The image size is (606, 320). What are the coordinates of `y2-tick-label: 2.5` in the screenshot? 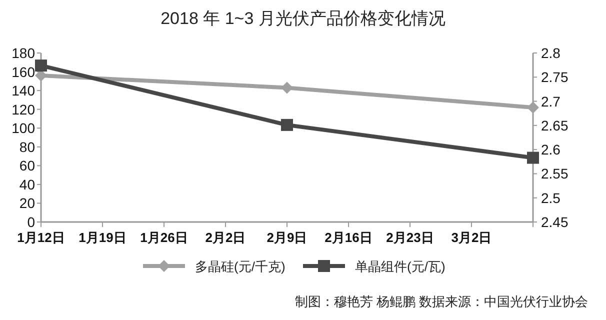 It's located at (551, 198).